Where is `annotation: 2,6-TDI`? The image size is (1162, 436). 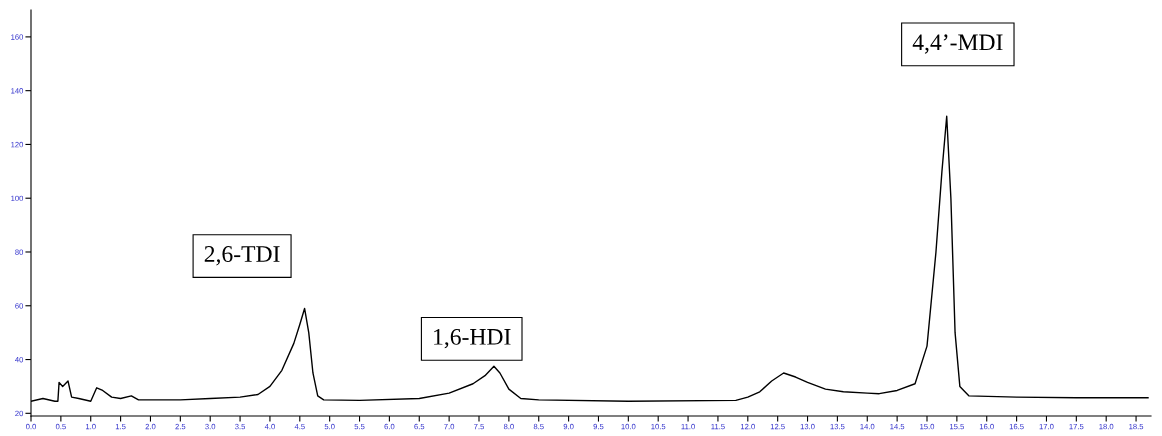 annotation: 2,6-TDI is located at coordinates (242, 256).